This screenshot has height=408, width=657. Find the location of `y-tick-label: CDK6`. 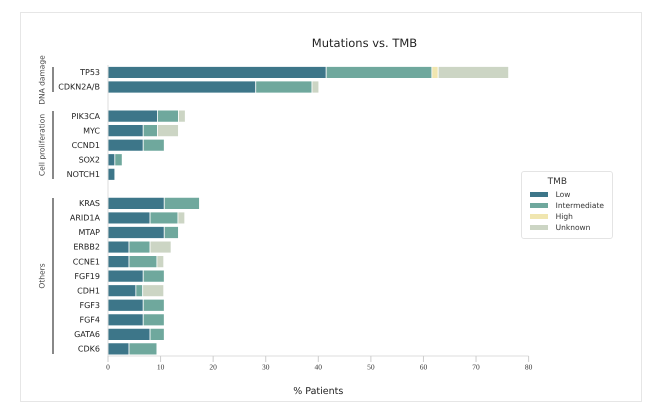

y-tick-label: CDK6 is located at coordinates (89, 349).